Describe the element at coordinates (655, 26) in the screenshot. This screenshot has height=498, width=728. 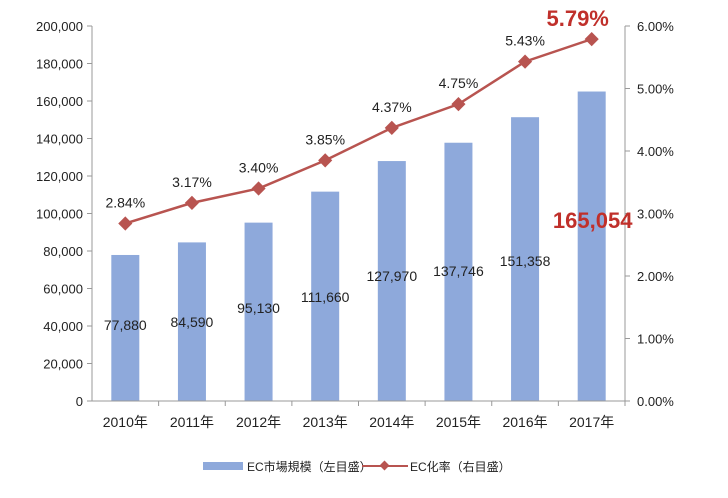
I see `right-tick-label: 6.00%` at that location.